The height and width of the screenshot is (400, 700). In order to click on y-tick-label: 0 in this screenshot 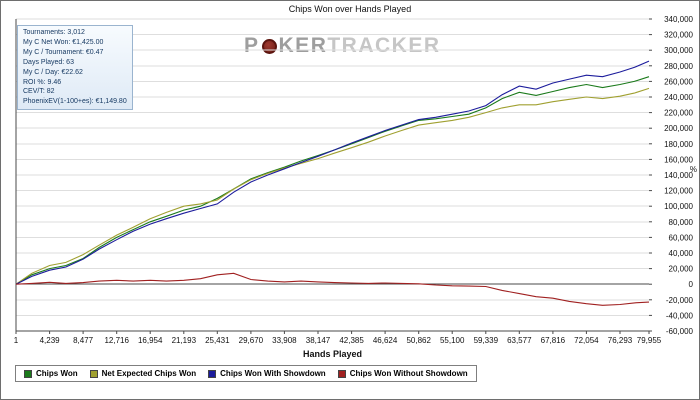, I will do `click(691, 284)`.